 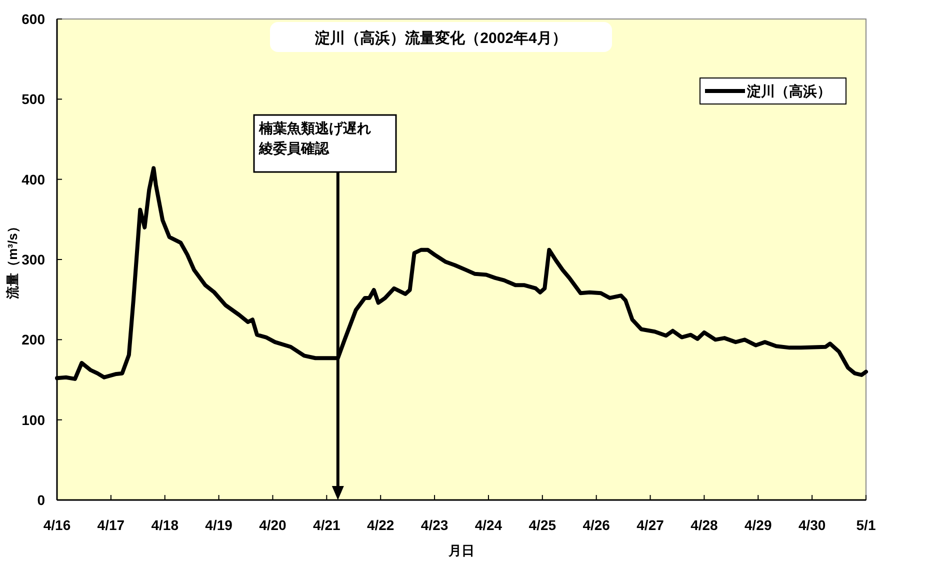 I want to click on x-tick-label: 4/24, so click(x=488, y=525).